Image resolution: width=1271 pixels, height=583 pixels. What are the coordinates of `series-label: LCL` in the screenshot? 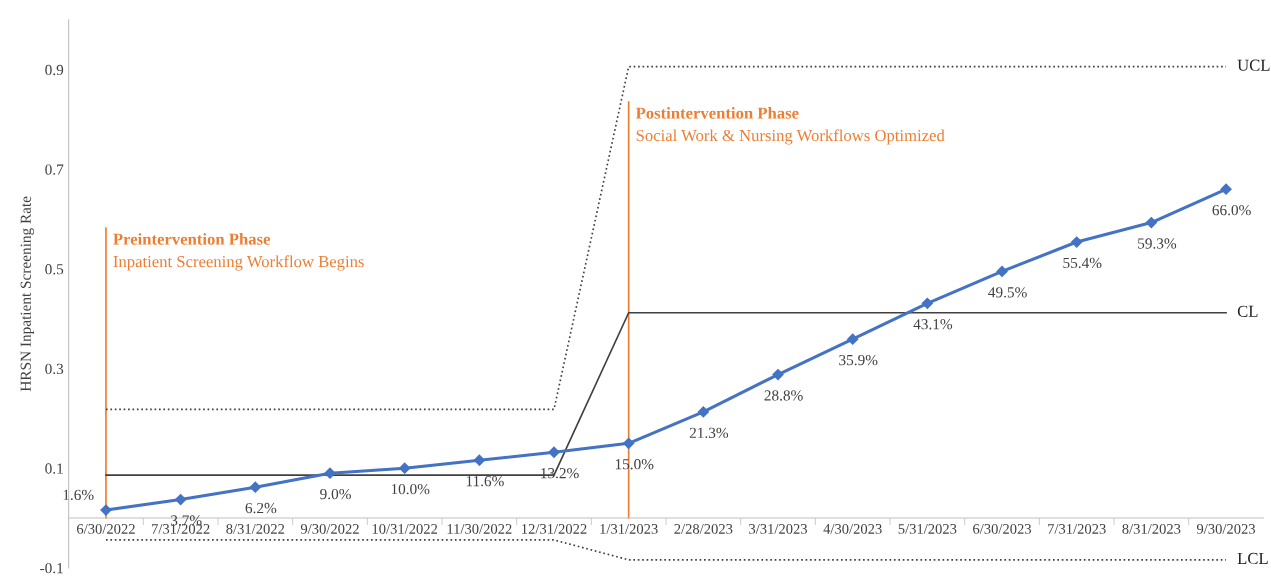 It's located at (1252, 558).